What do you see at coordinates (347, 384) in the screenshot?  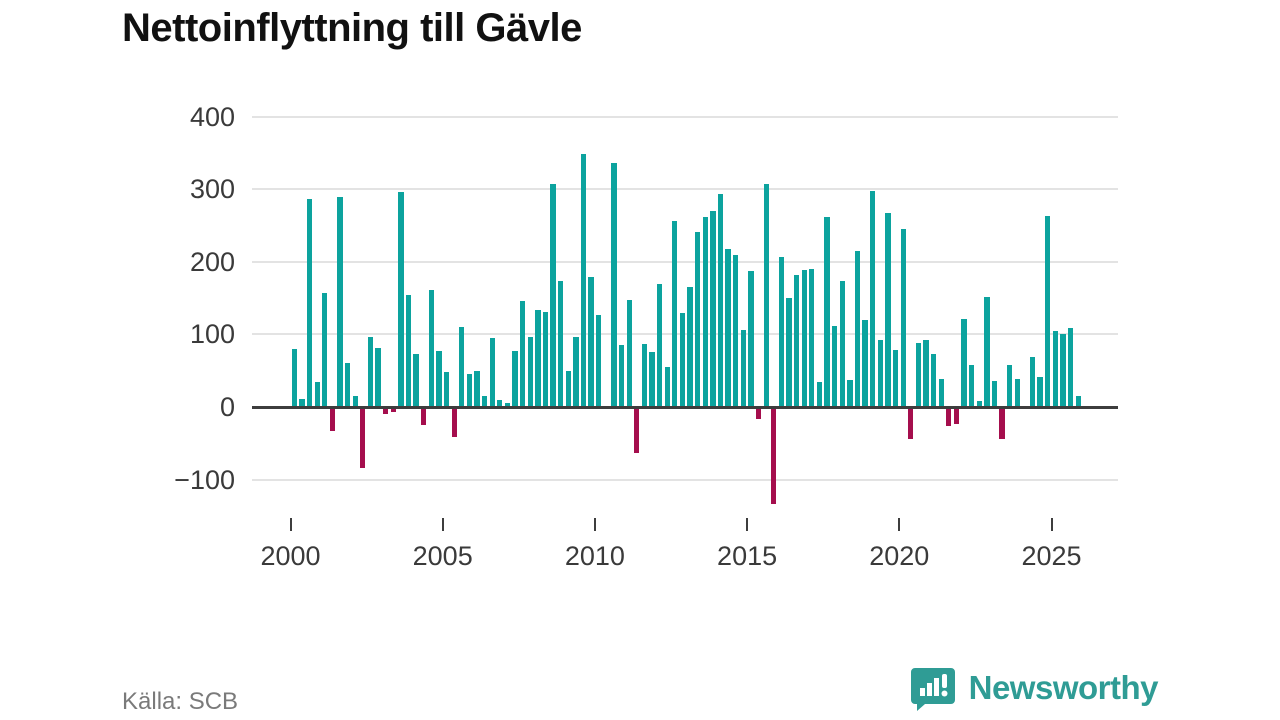 I see `bar-2001-q4` at bounding box center [347, 384].